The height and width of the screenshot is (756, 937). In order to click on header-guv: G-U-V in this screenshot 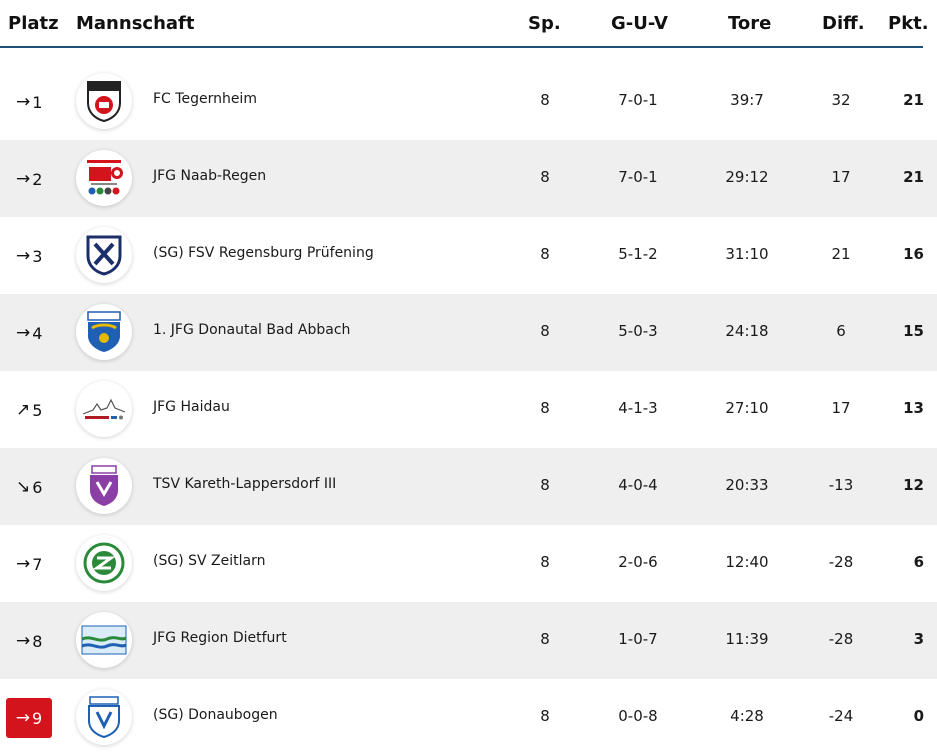, I will do `click(639, 23)`.